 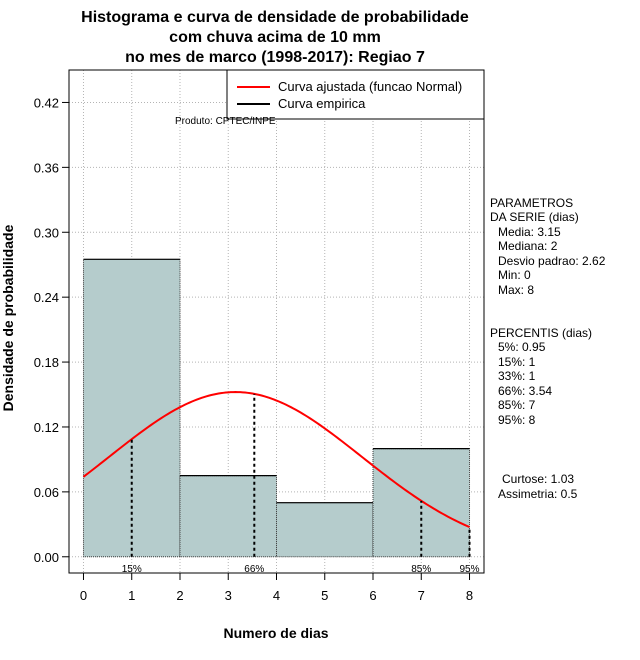 I want to click on fitted-normal-curve-line, so click(x=276, y=459).